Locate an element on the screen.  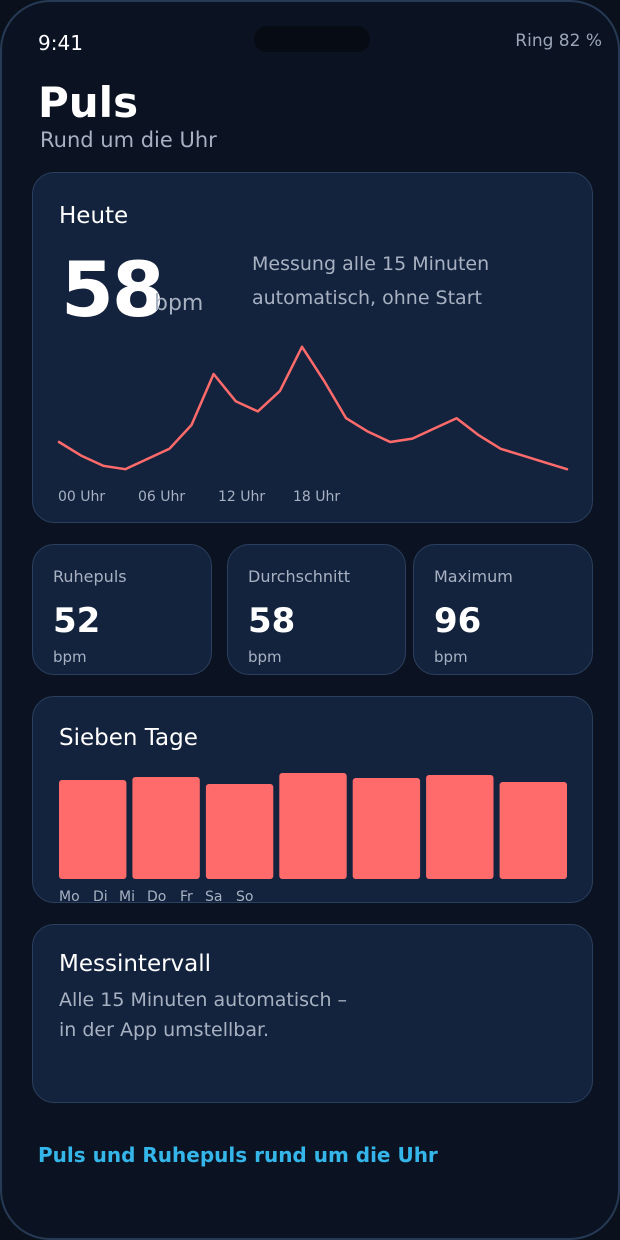
today-heading: Heute is located at coordinates (94, 216).